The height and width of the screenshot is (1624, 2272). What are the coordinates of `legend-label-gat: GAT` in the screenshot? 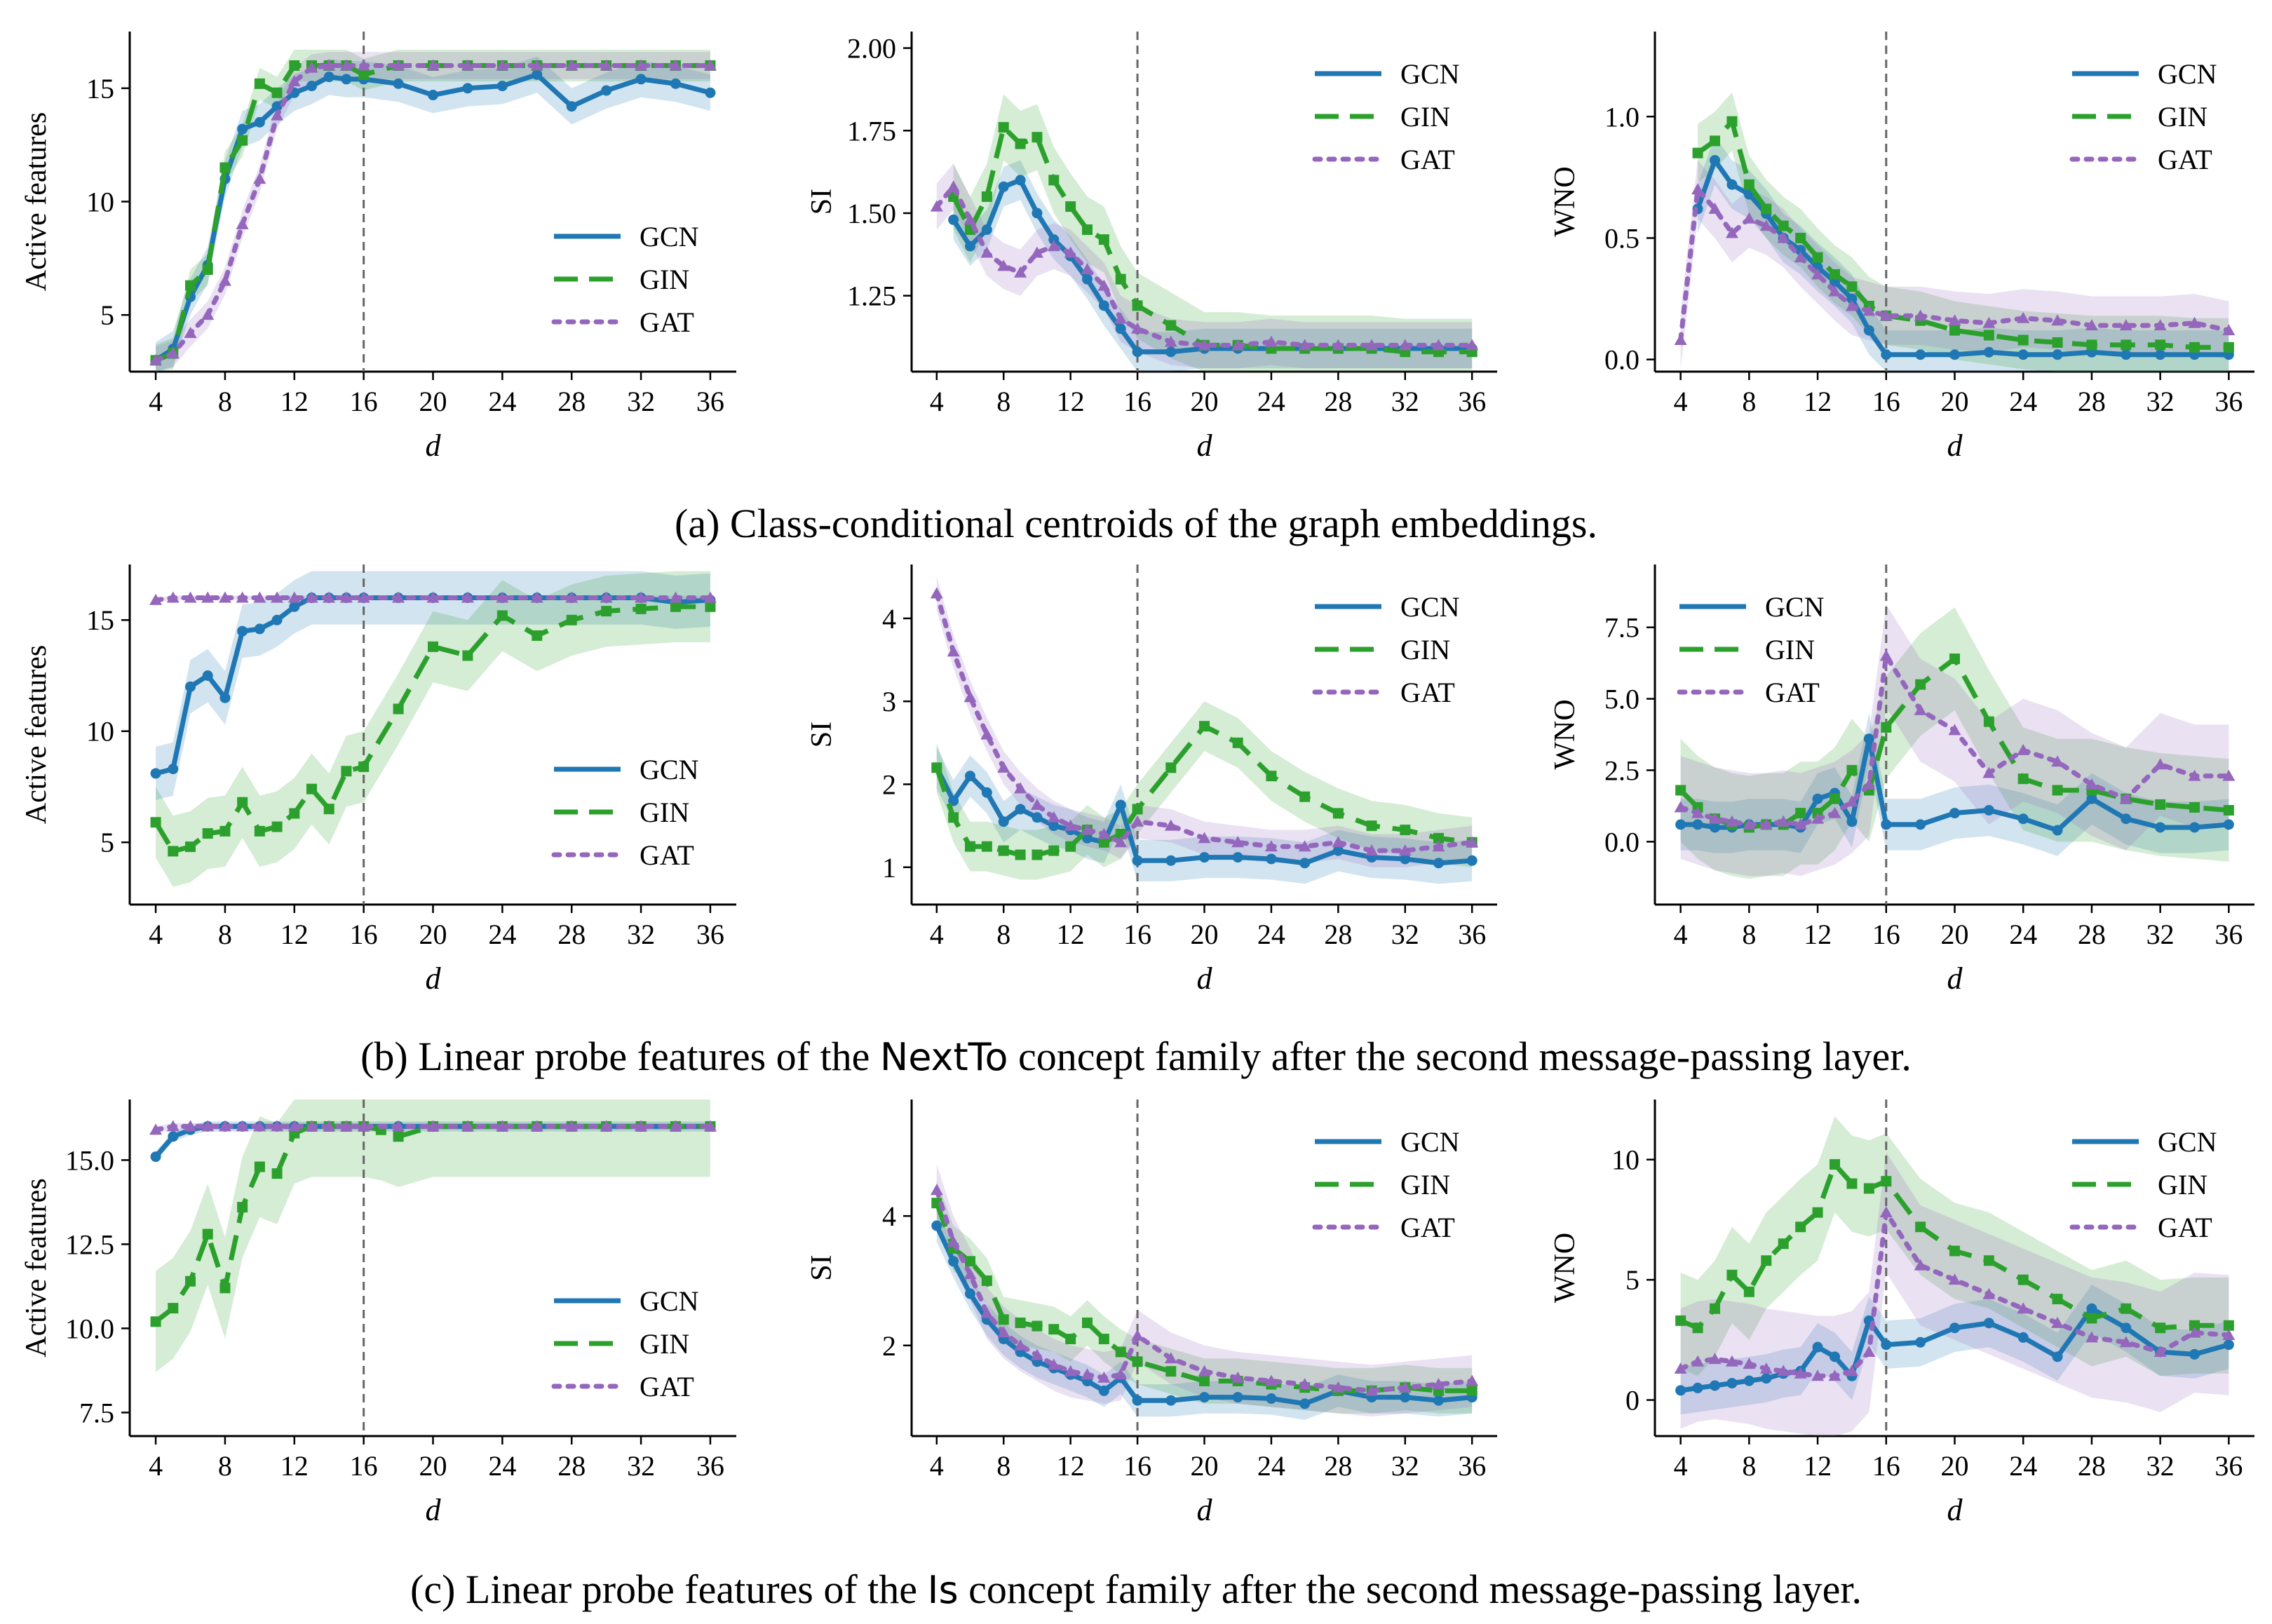 It's located at (667, 855).